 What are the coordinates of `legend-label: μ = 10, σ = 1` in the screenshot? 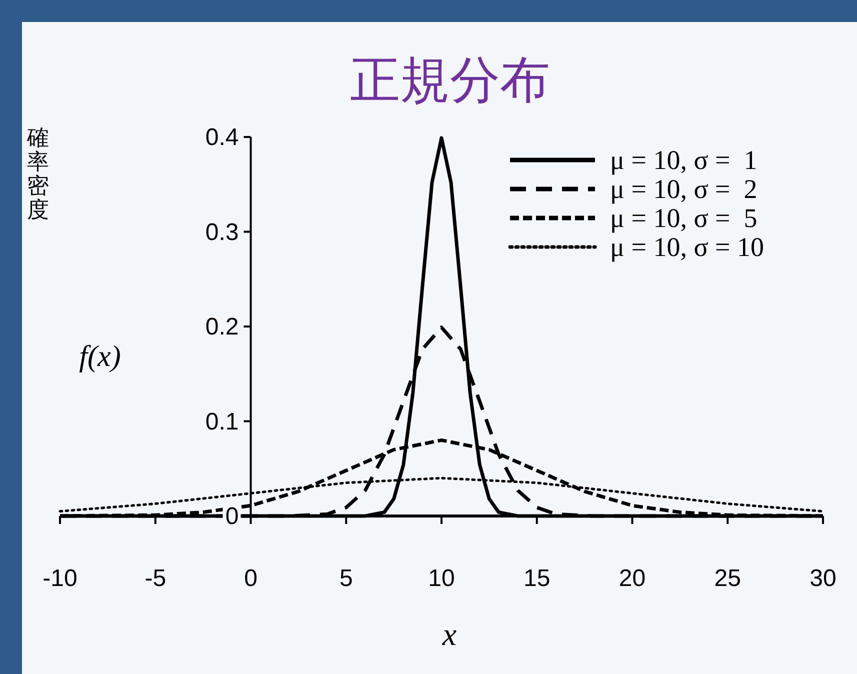 It's located at (684, 160).